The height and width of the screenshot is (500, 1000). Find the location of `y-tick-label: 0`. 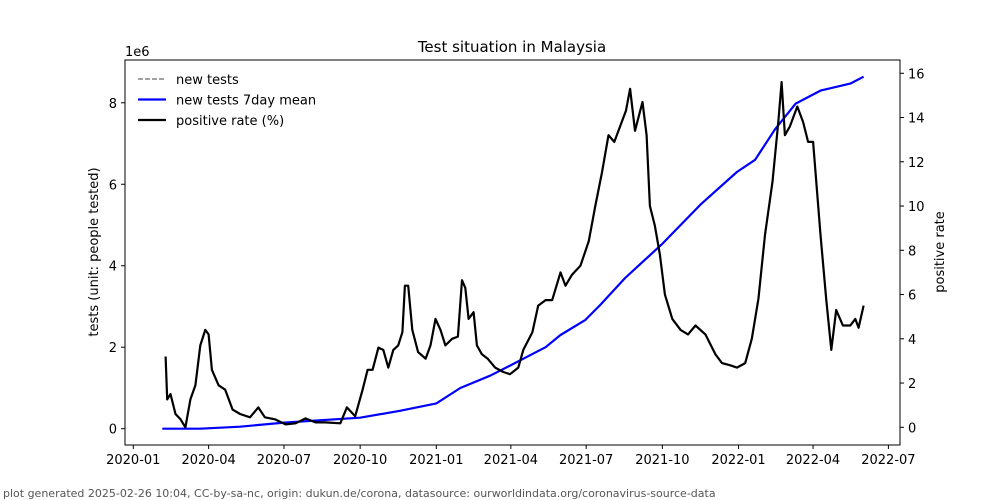

y-tick-label: 0 is located at coordinates (113, 430).